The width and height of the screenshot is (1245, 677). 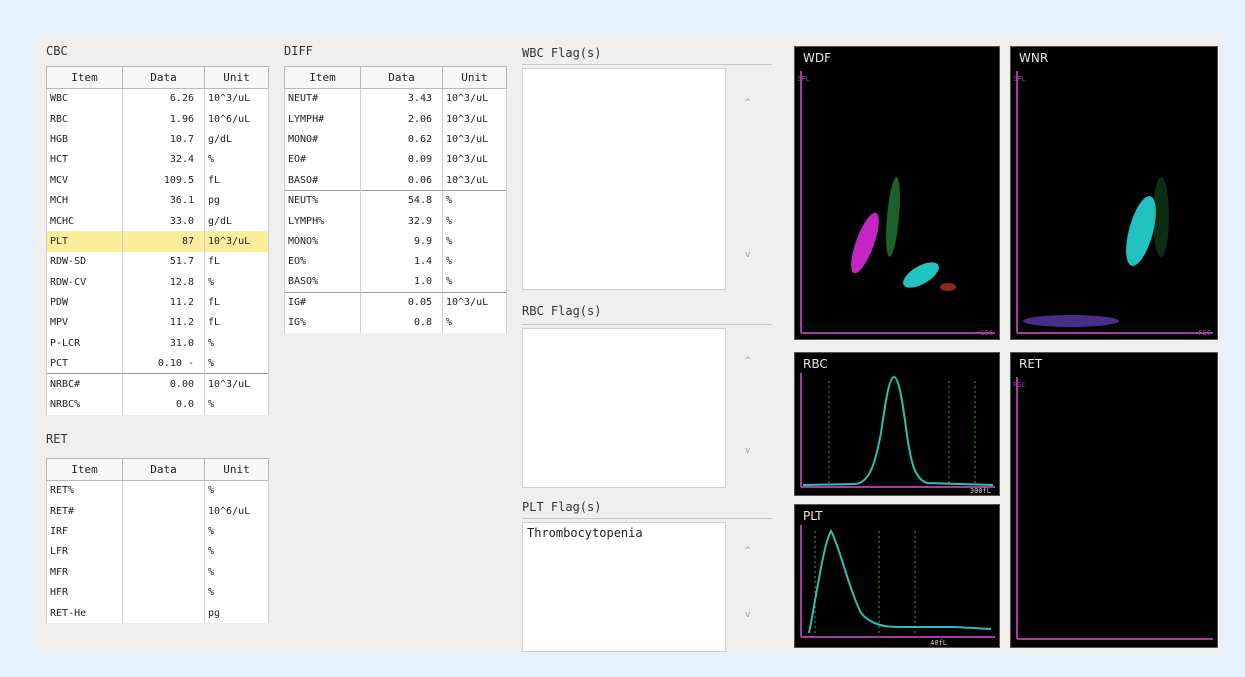 I want to click on table-row: NRBC# 0.00 10^3/uL, so click(x=157, y=384).